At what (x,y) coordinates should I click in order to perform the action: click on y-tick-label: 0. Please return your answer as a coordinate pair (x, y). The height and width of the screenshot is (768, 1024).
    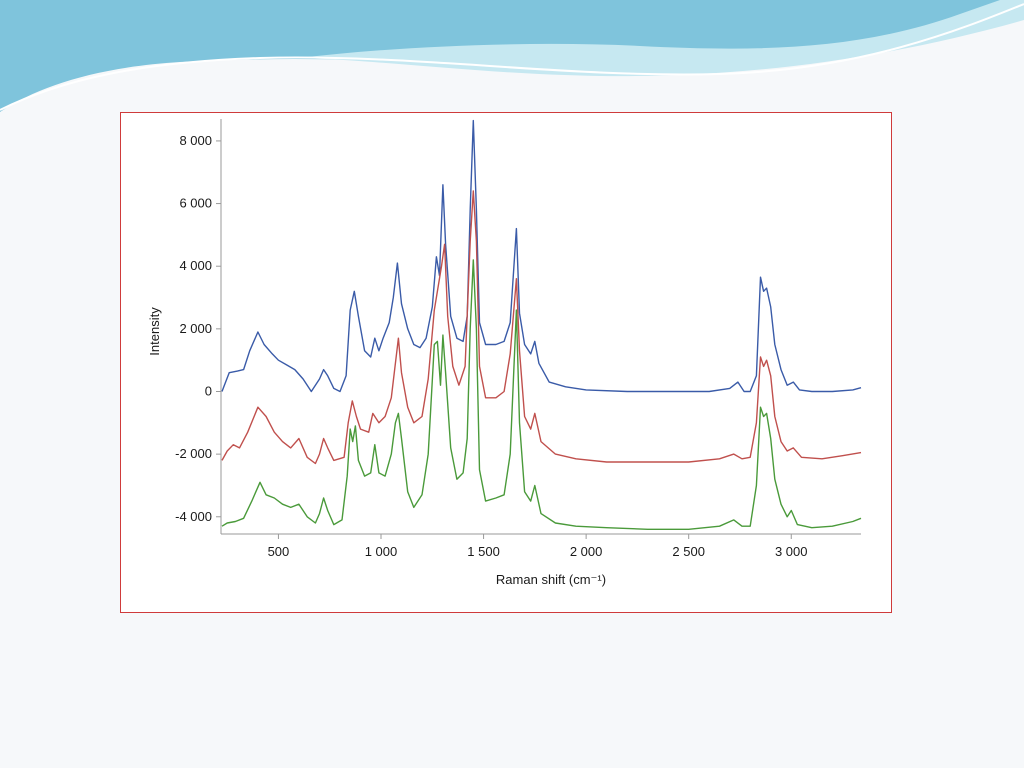
    Looking at the image, I should click on (208, 390).